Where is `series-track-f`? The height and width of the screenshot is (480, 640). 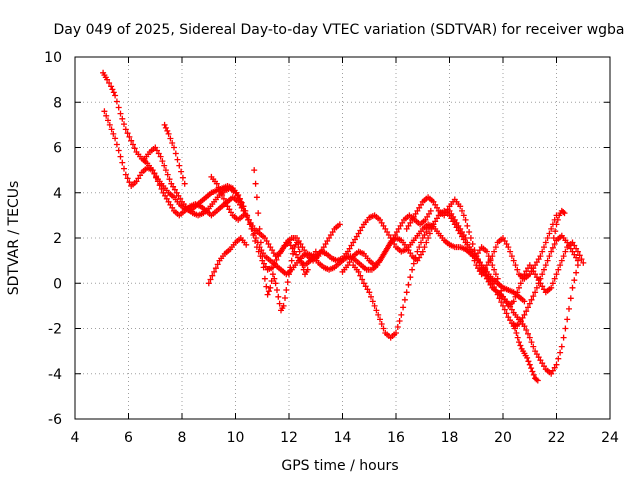 series-track-f is located at coordinates (227, 198).